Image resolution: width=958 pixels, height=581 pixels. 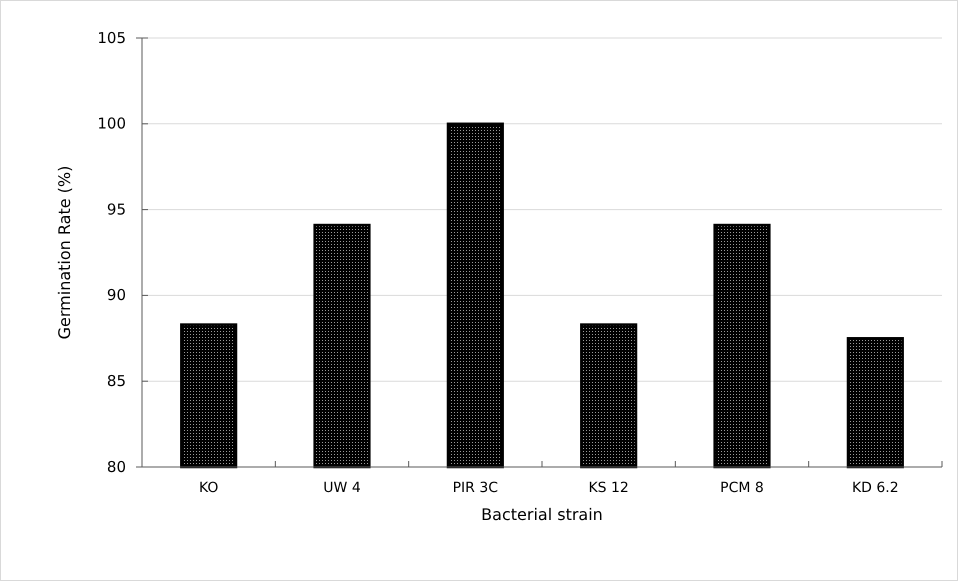 What do you see at coordinates (111, 123) in the screenshot?
I see `y-tick-label: 100` at bounding box center [111, 123].